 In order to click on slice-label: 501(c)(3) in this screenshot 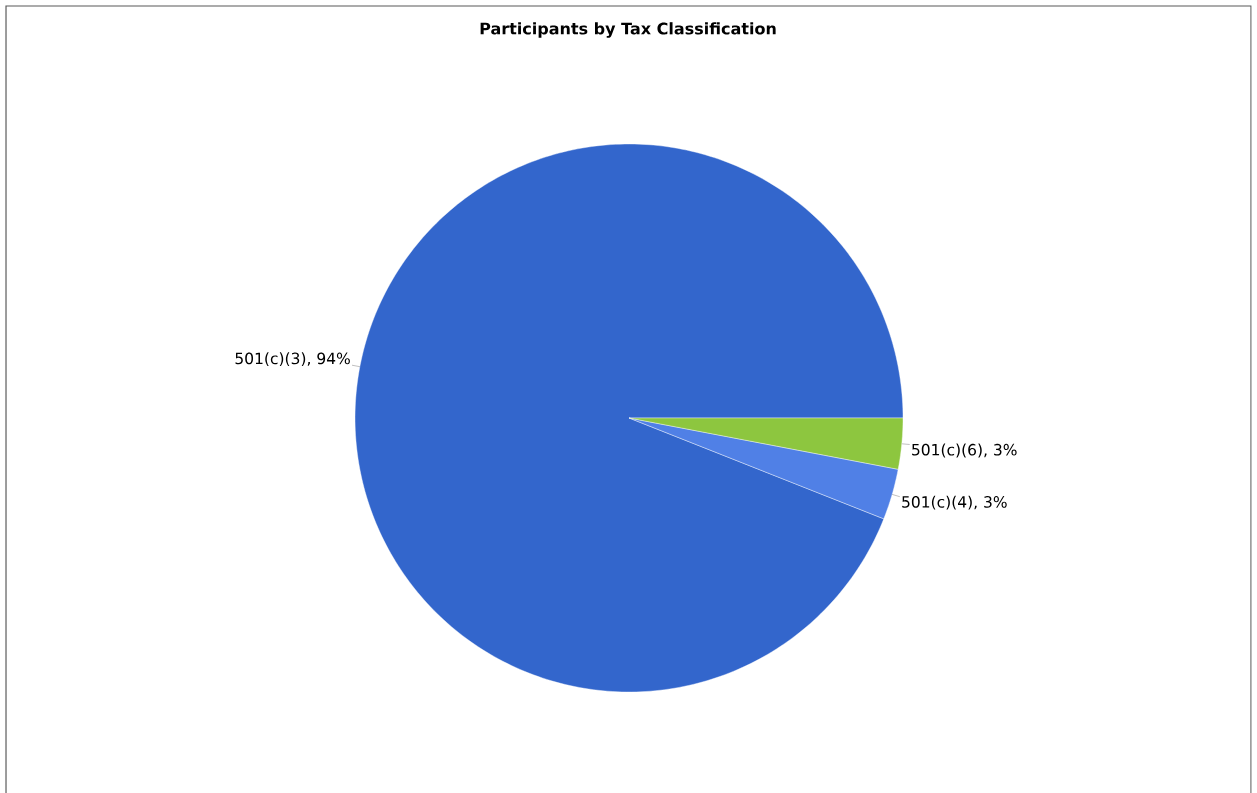, I will do `click(270, 359)`.